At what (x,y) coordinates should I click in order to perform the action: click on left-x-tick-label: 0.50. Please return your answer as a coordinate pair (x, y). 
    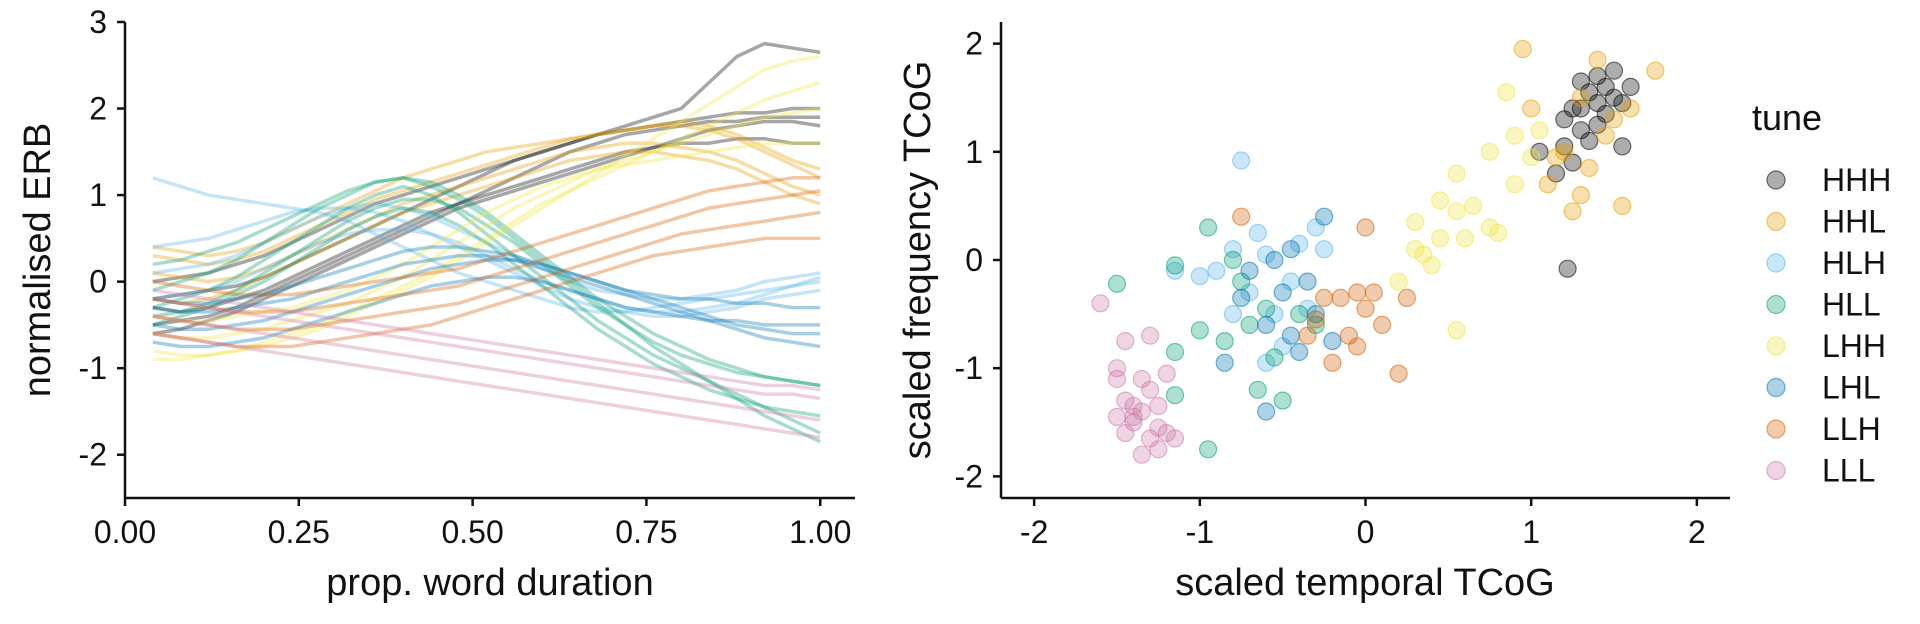
    Looking at the image, I should click on (472, 532).